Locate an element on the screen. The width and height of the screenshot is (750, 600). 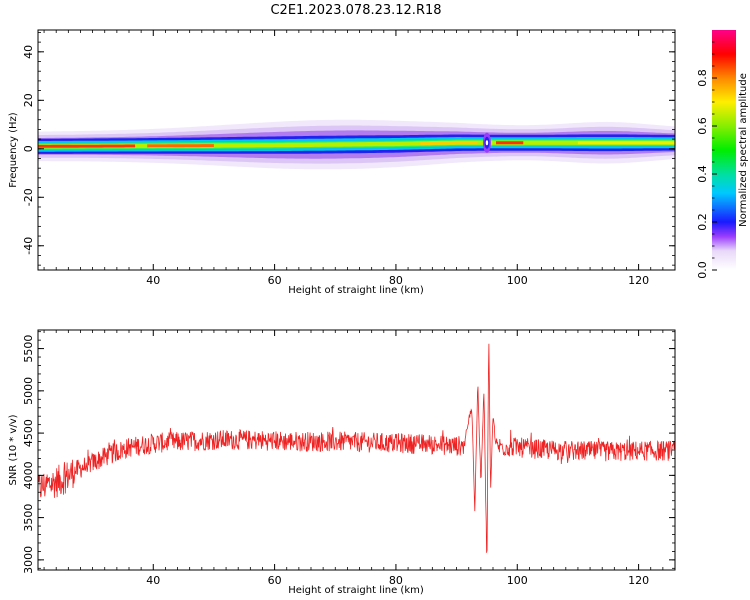
spectrogram-y-tick-label: 0 is located at coordinates (28, 148).